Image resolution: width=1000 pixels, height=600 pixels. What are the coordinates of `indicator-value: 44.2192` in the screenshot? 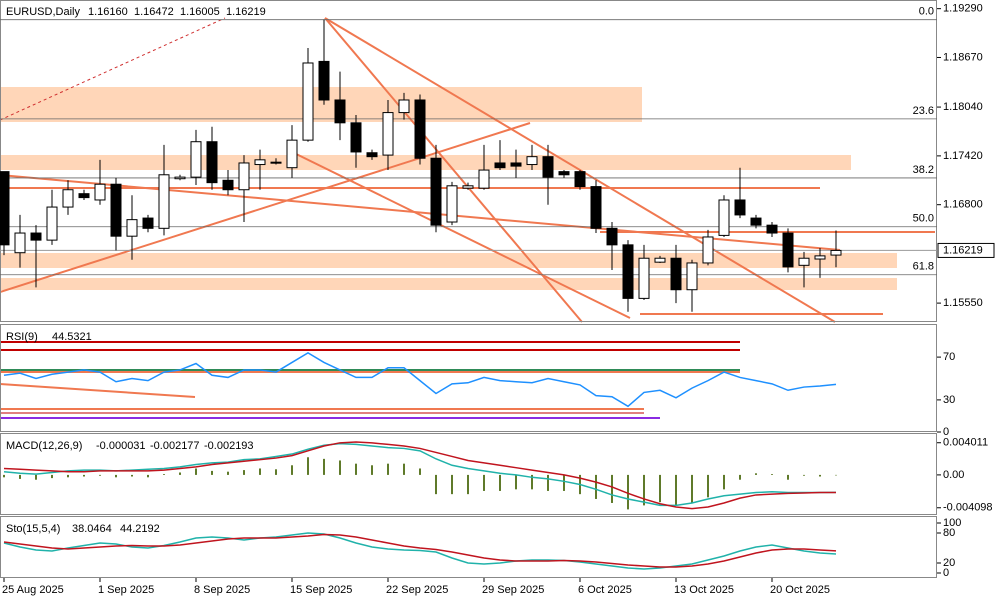 It's located at (140, 529).